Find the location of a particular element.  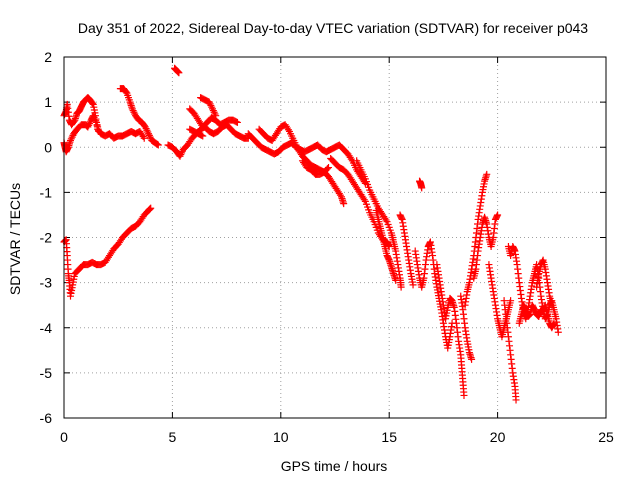

series-track-l is located at coordinates (323, 182).